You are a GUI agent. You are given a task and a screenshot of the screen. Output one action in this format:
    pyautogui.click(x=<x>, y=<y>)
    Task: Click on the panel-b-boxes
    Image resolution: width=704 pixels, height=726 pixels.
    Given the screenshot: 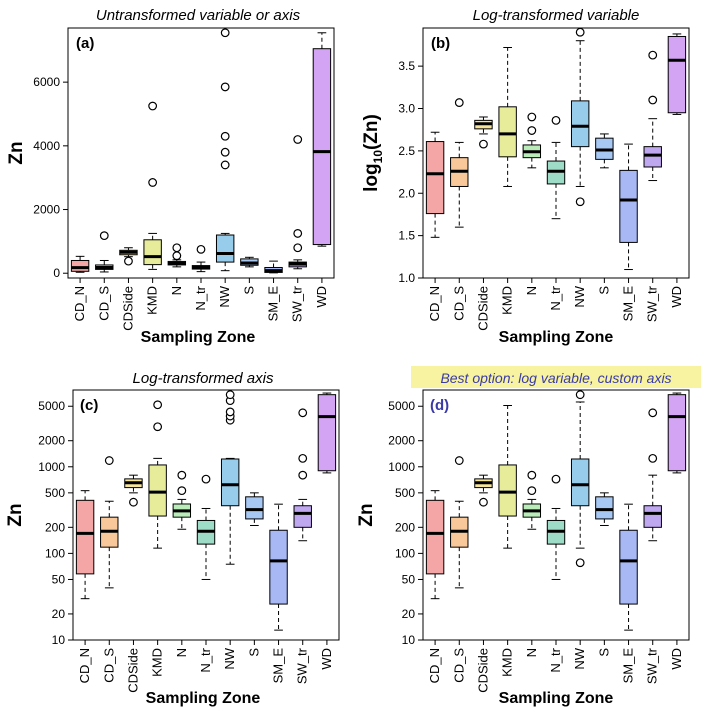 What is the action you would take?
    pyautogui.click(x=556, y=149)
    